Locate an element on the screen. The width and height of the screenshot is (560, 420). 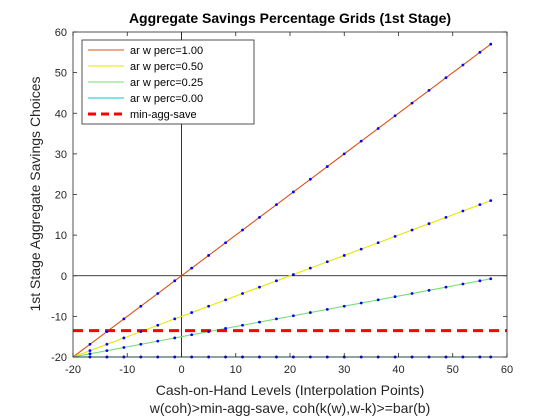
legend-label: ar w perc=0.25 is located at coordinates (166, 83).